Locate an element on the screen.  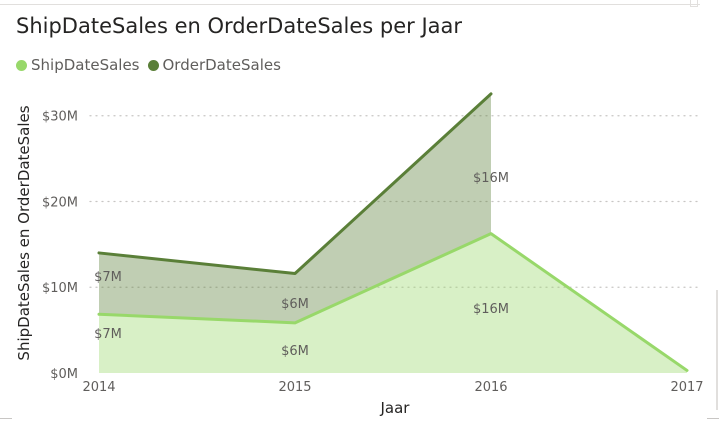
legend-marker-orderdatesales is located at coordinates (153, 65).